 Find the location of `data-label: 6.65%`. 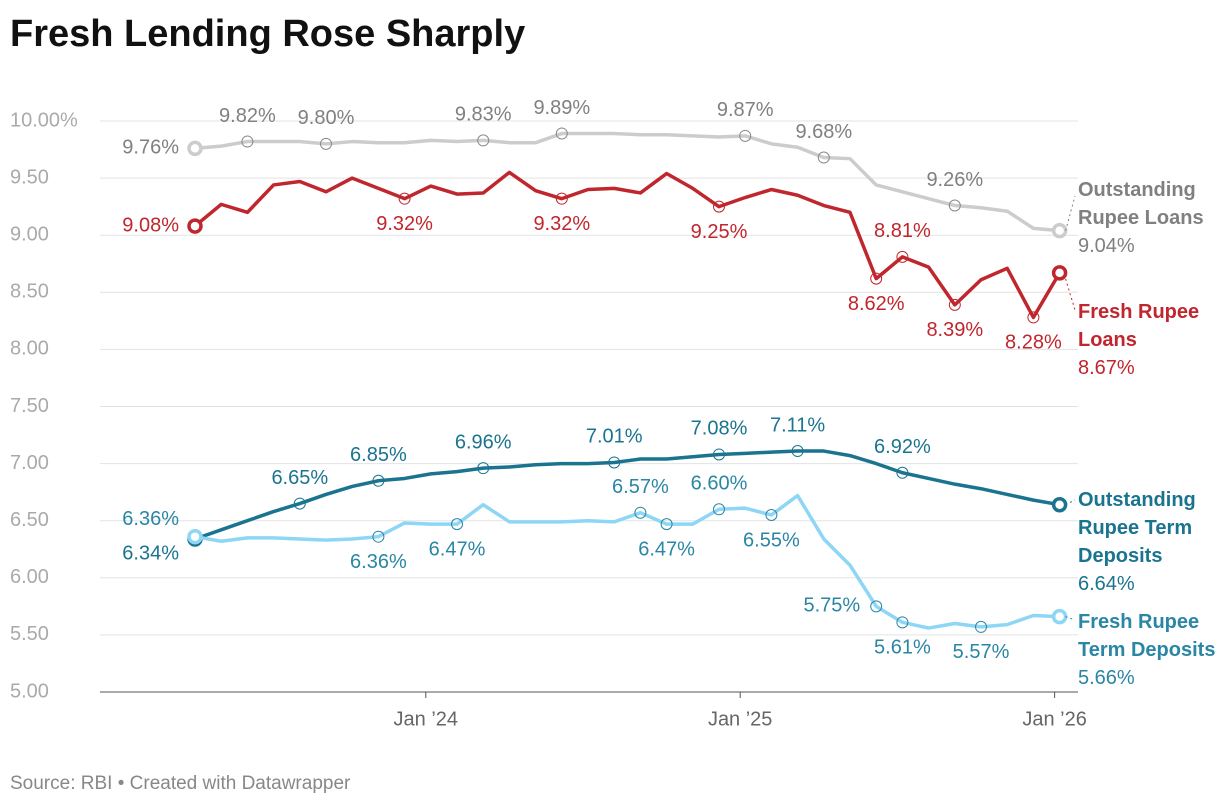

data-label: 6.65% is located at coordinates (299, 478).